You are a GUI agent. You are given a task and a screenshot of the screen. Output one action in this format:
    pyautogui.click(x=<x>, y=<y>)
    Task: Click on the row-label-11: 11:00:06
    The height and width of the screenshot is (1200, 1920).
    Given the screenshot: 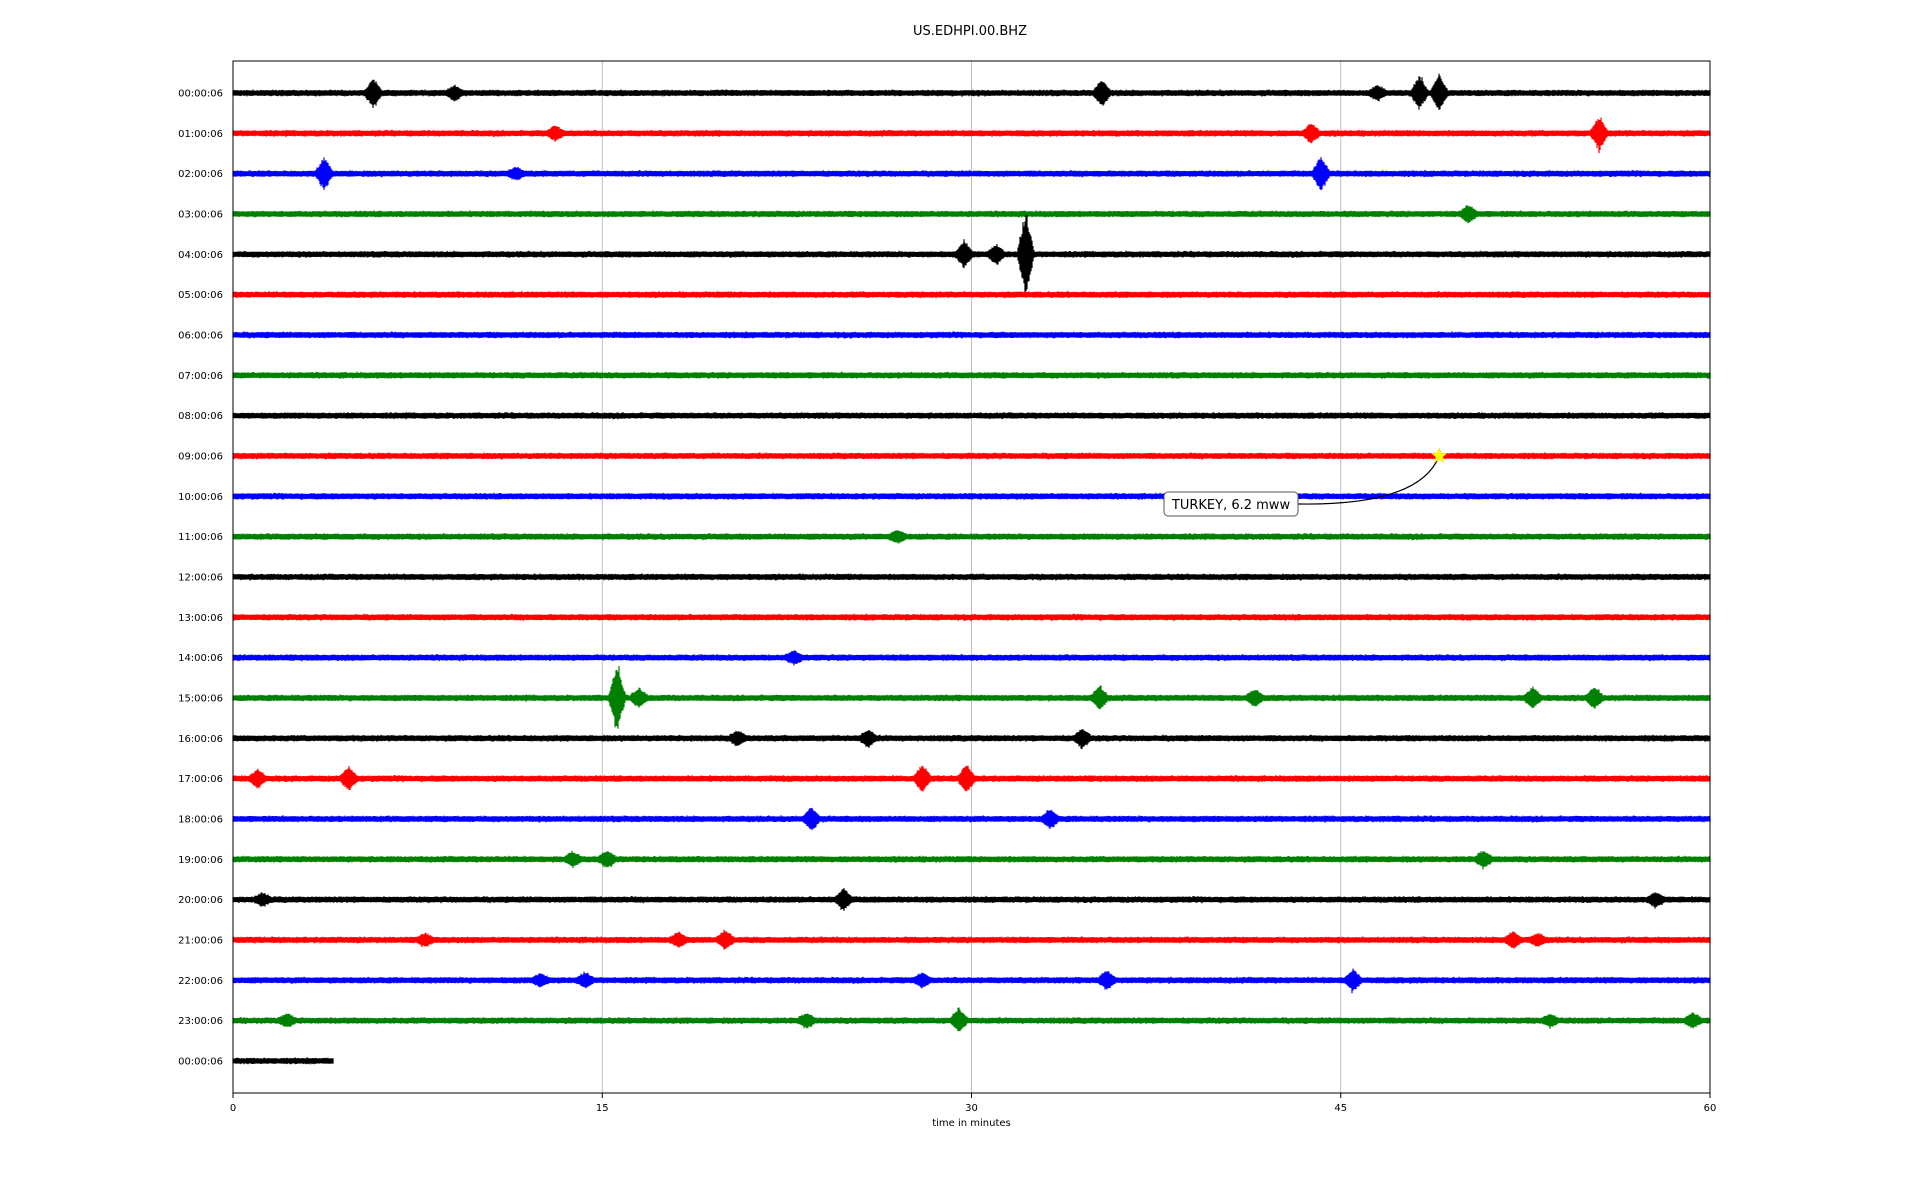 What is the action you would take?
    pyautogui.click(x=200, y=537)
    